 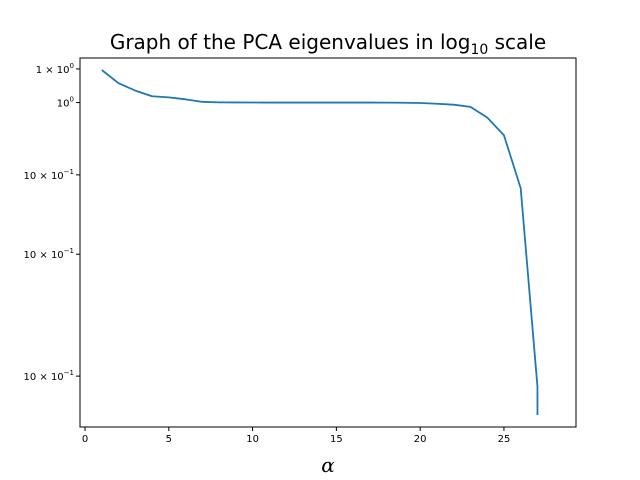 I want to click on y-tick-label-base: 10, so click(x=63, y=104).